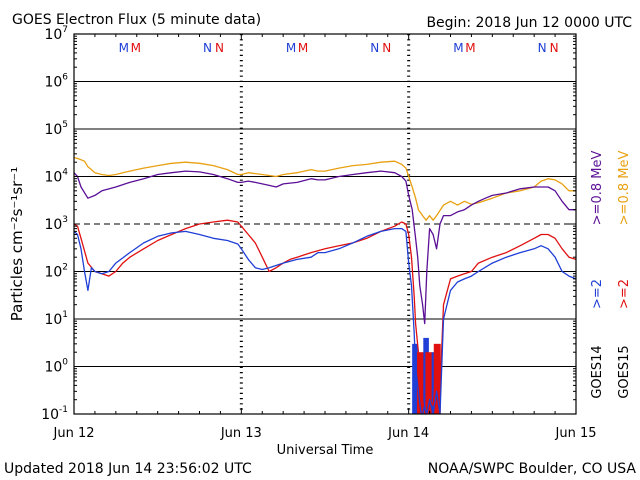 The height and width of the screenshot is (480, 640). Describe the element at coordinates (325, 450) in the screenshot. I see `x-axis-label: Universal Time` at that location.